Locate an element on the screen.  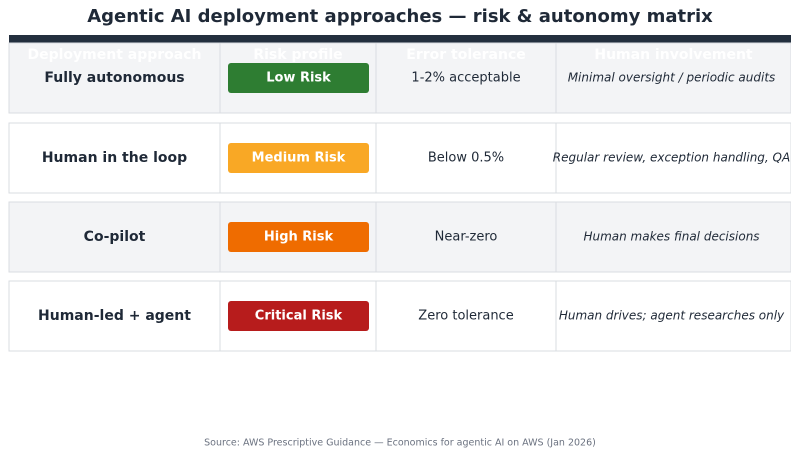
risk-label: Critical Risk is located at coordinates (299, 316).